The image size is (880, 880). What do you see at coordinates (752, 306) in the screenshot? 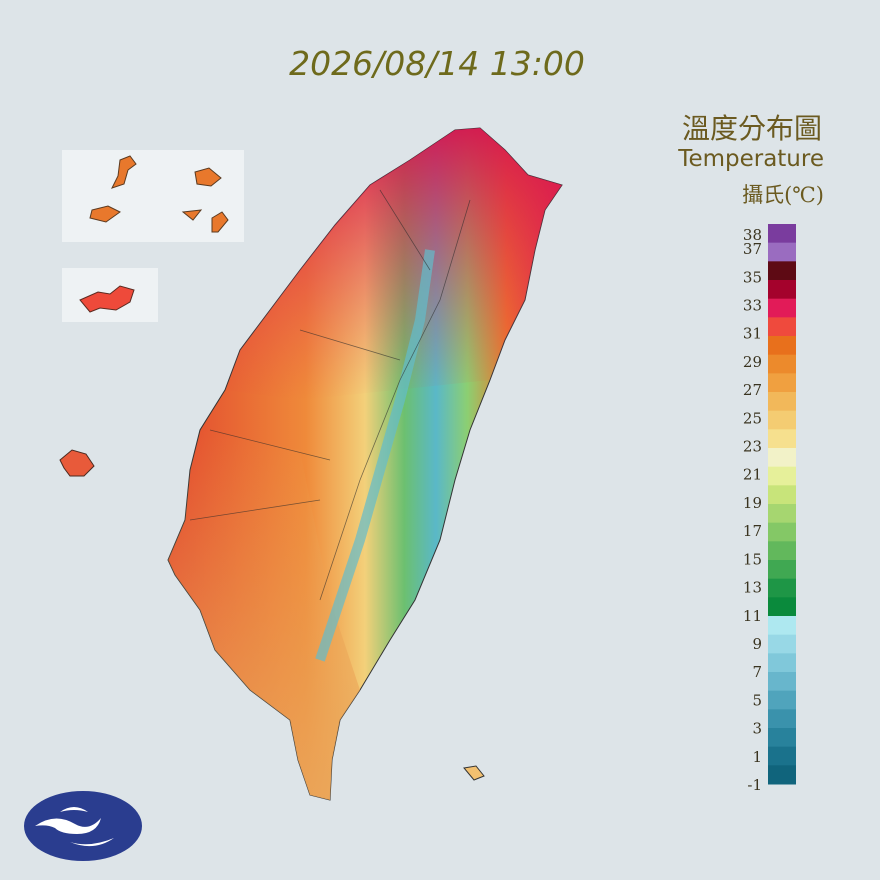
I see `legend-label: 33` at bounding box center [752, 306].